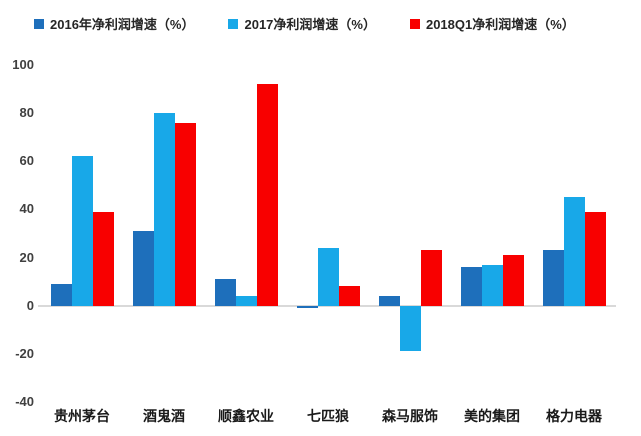  I want to click on legend-label-2016: 2016年净利润增速（%）, so click(122, 24).